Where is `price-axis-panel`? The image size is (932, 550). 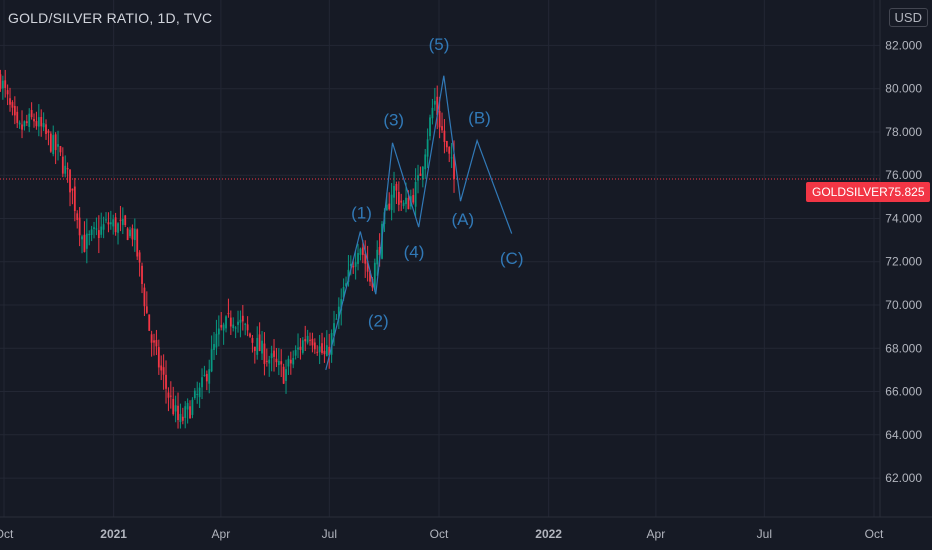
price-axis-panel is located at coordinates (906, 275).